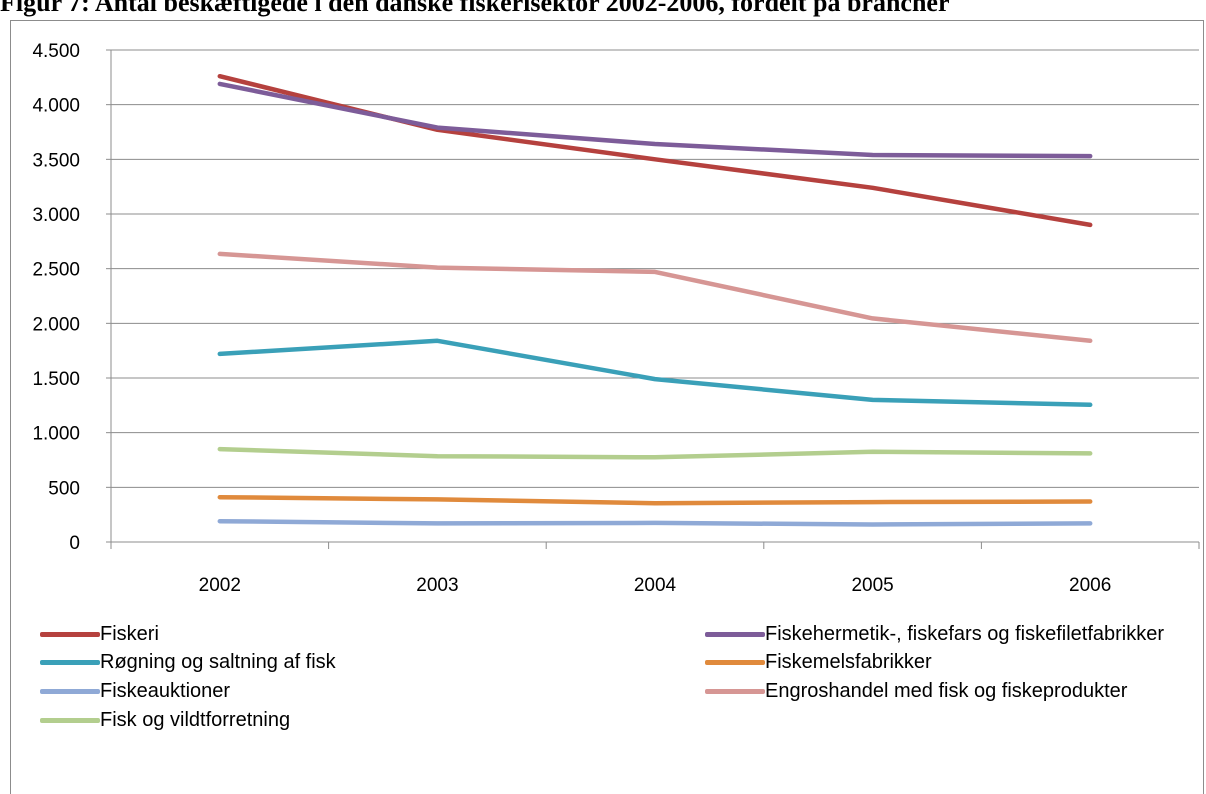  What do you see at coordinates (74, 543) in the screenshot?
I see `y-tick-label: 0` at bounding box center [74, 543].